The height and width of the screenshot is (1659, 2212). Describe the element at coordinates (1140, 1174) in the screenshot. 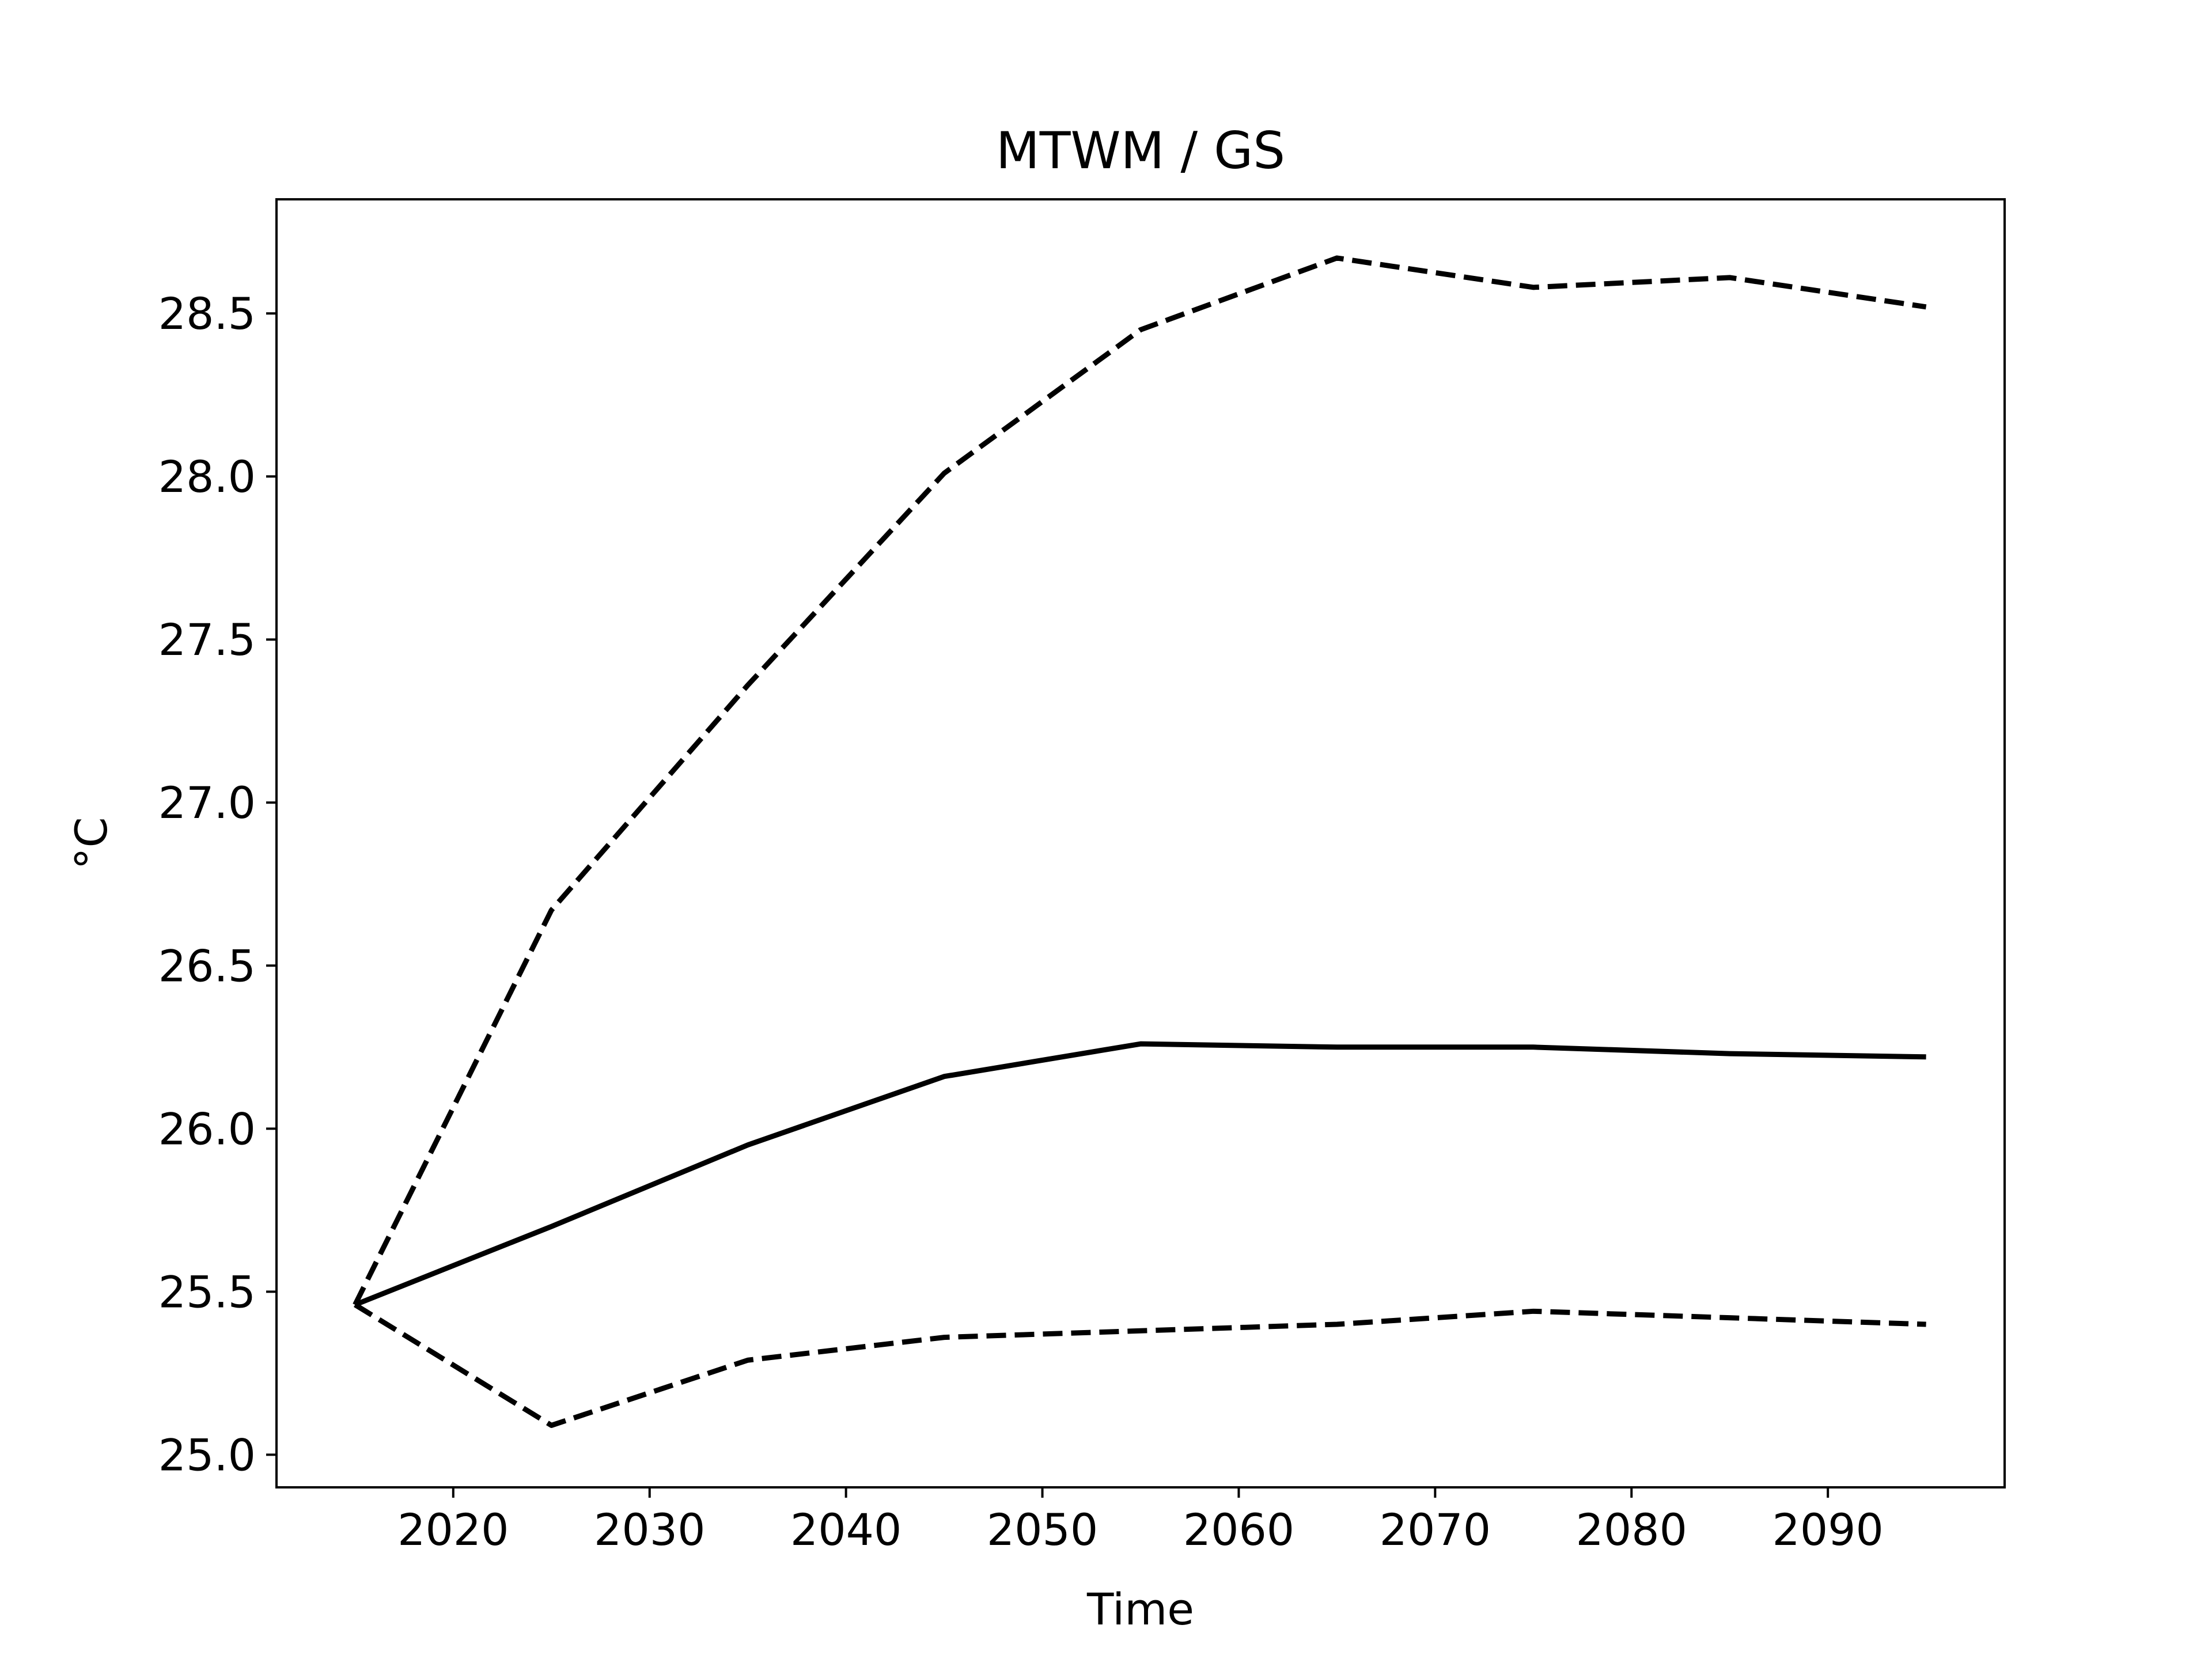

I see `series-line-0-solid` at that location.